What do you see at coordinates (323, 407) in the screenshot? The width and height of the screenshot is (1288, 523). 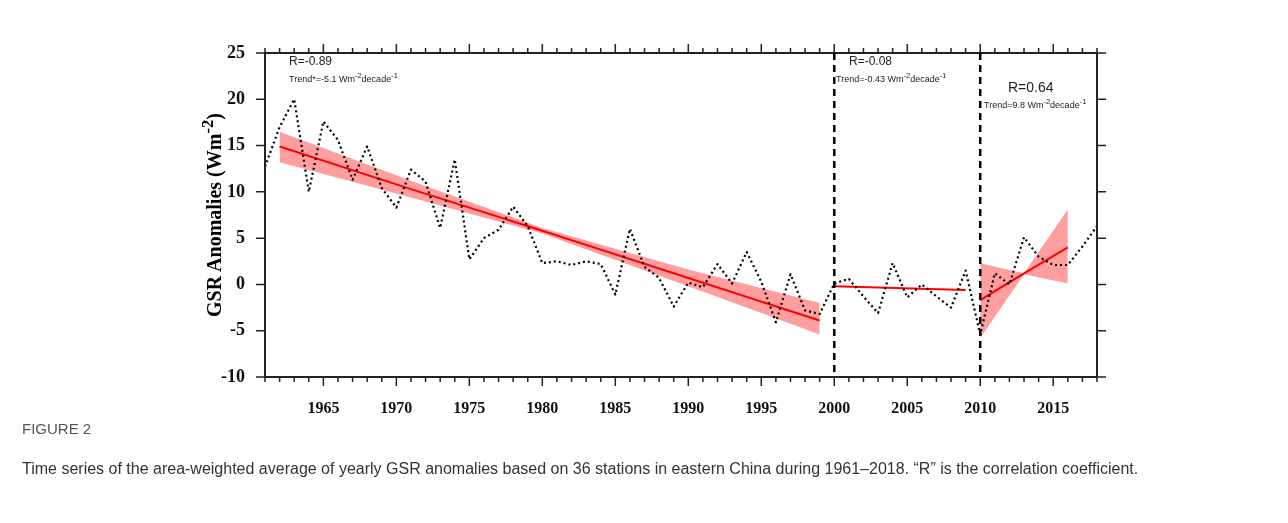 I see `x-tick-label: 1965` at bounding box center [323, 407].